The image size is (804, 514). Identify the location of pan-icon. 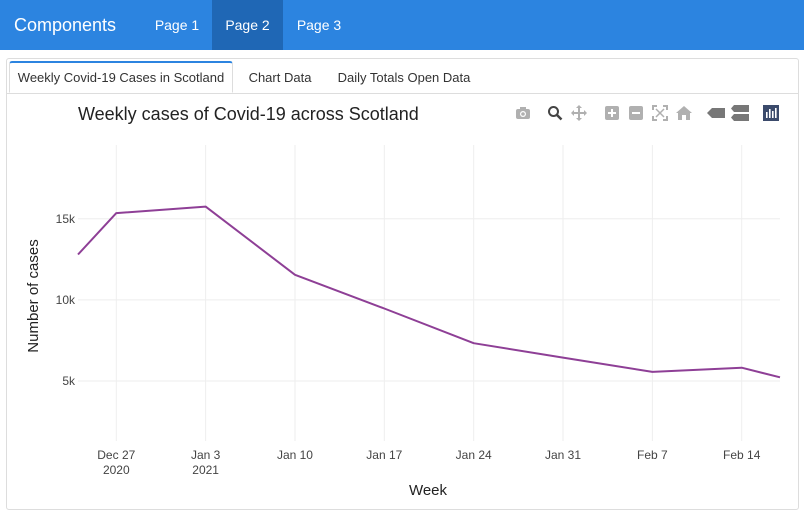
(579, 113).